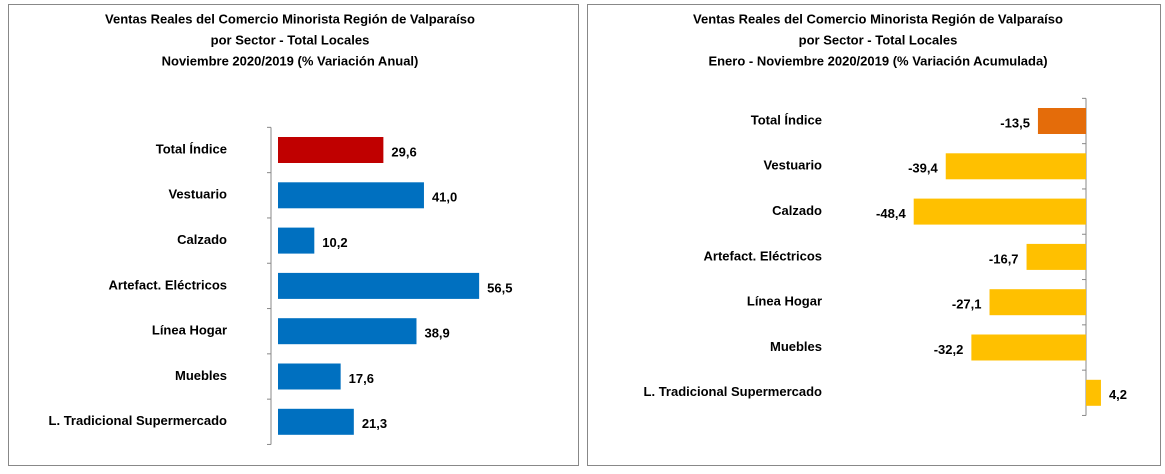 The image size is (1165, 474). Describe the element at coordinates (290, 60) in the screenshot. I see `chart-title: Noviembre 2020/2019 (% Variación Anual)` at that location.